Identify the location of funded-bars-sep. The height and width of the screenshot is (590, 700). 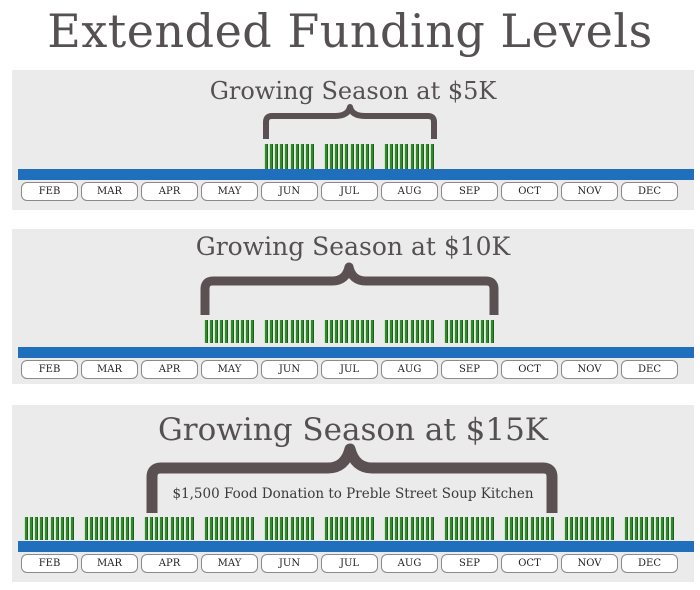
(469, 331).